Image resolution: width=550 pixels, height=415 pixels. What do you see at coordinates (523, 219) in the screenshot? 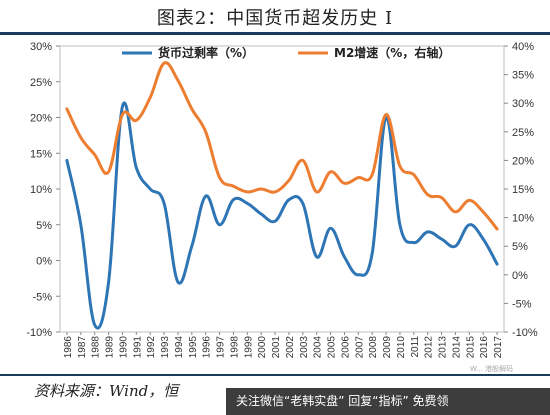
I see `y-right-tick-label: 10%` at bounding box center [523, 219].